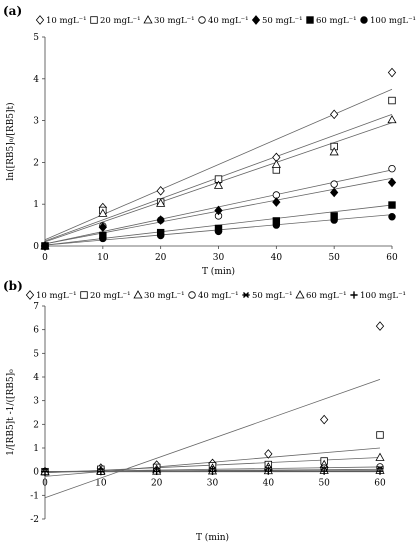  I want to click on panel-b-x-tick-label-4: 40, so click(269, 484).